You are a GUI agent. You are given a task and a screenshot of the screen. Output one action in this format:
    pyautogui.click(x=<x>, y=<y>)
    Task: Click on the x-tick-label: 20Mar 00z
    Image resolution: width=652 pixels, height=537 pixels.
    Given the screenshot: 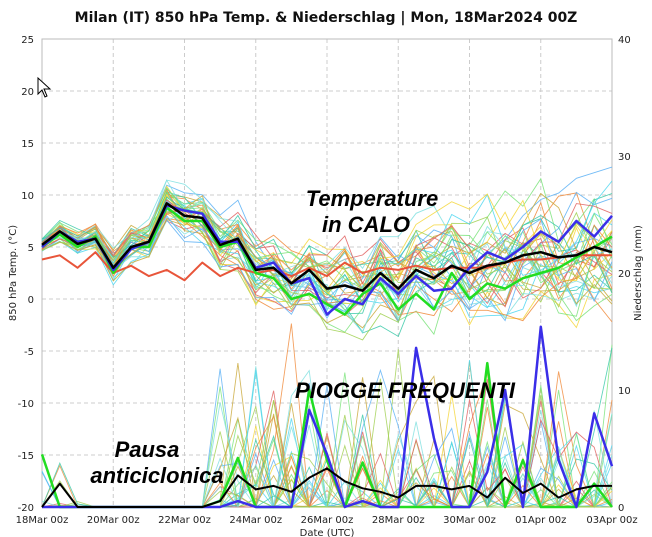 What is the action you would take?
    pyautogui.click(x=113, y=520)
    